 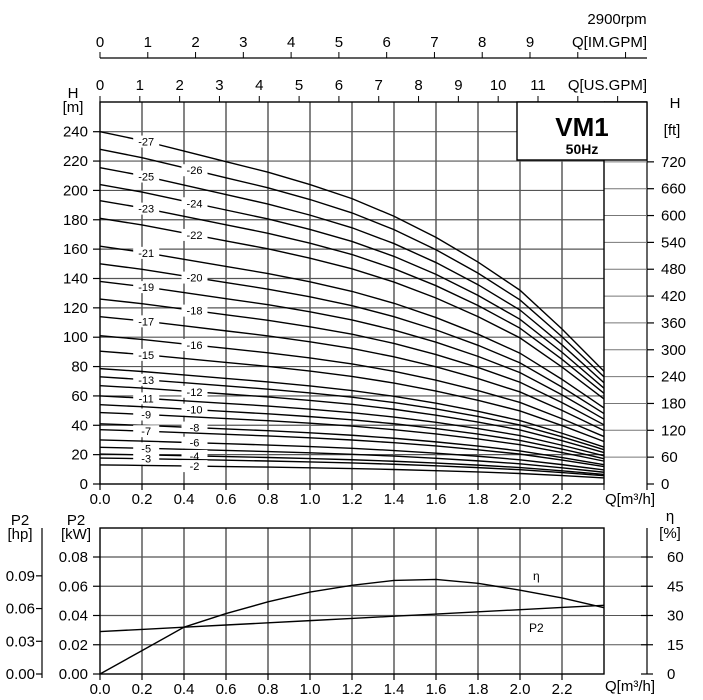 I want to click on im-gpm-tick-label: 7, so click(x=434, y=42).